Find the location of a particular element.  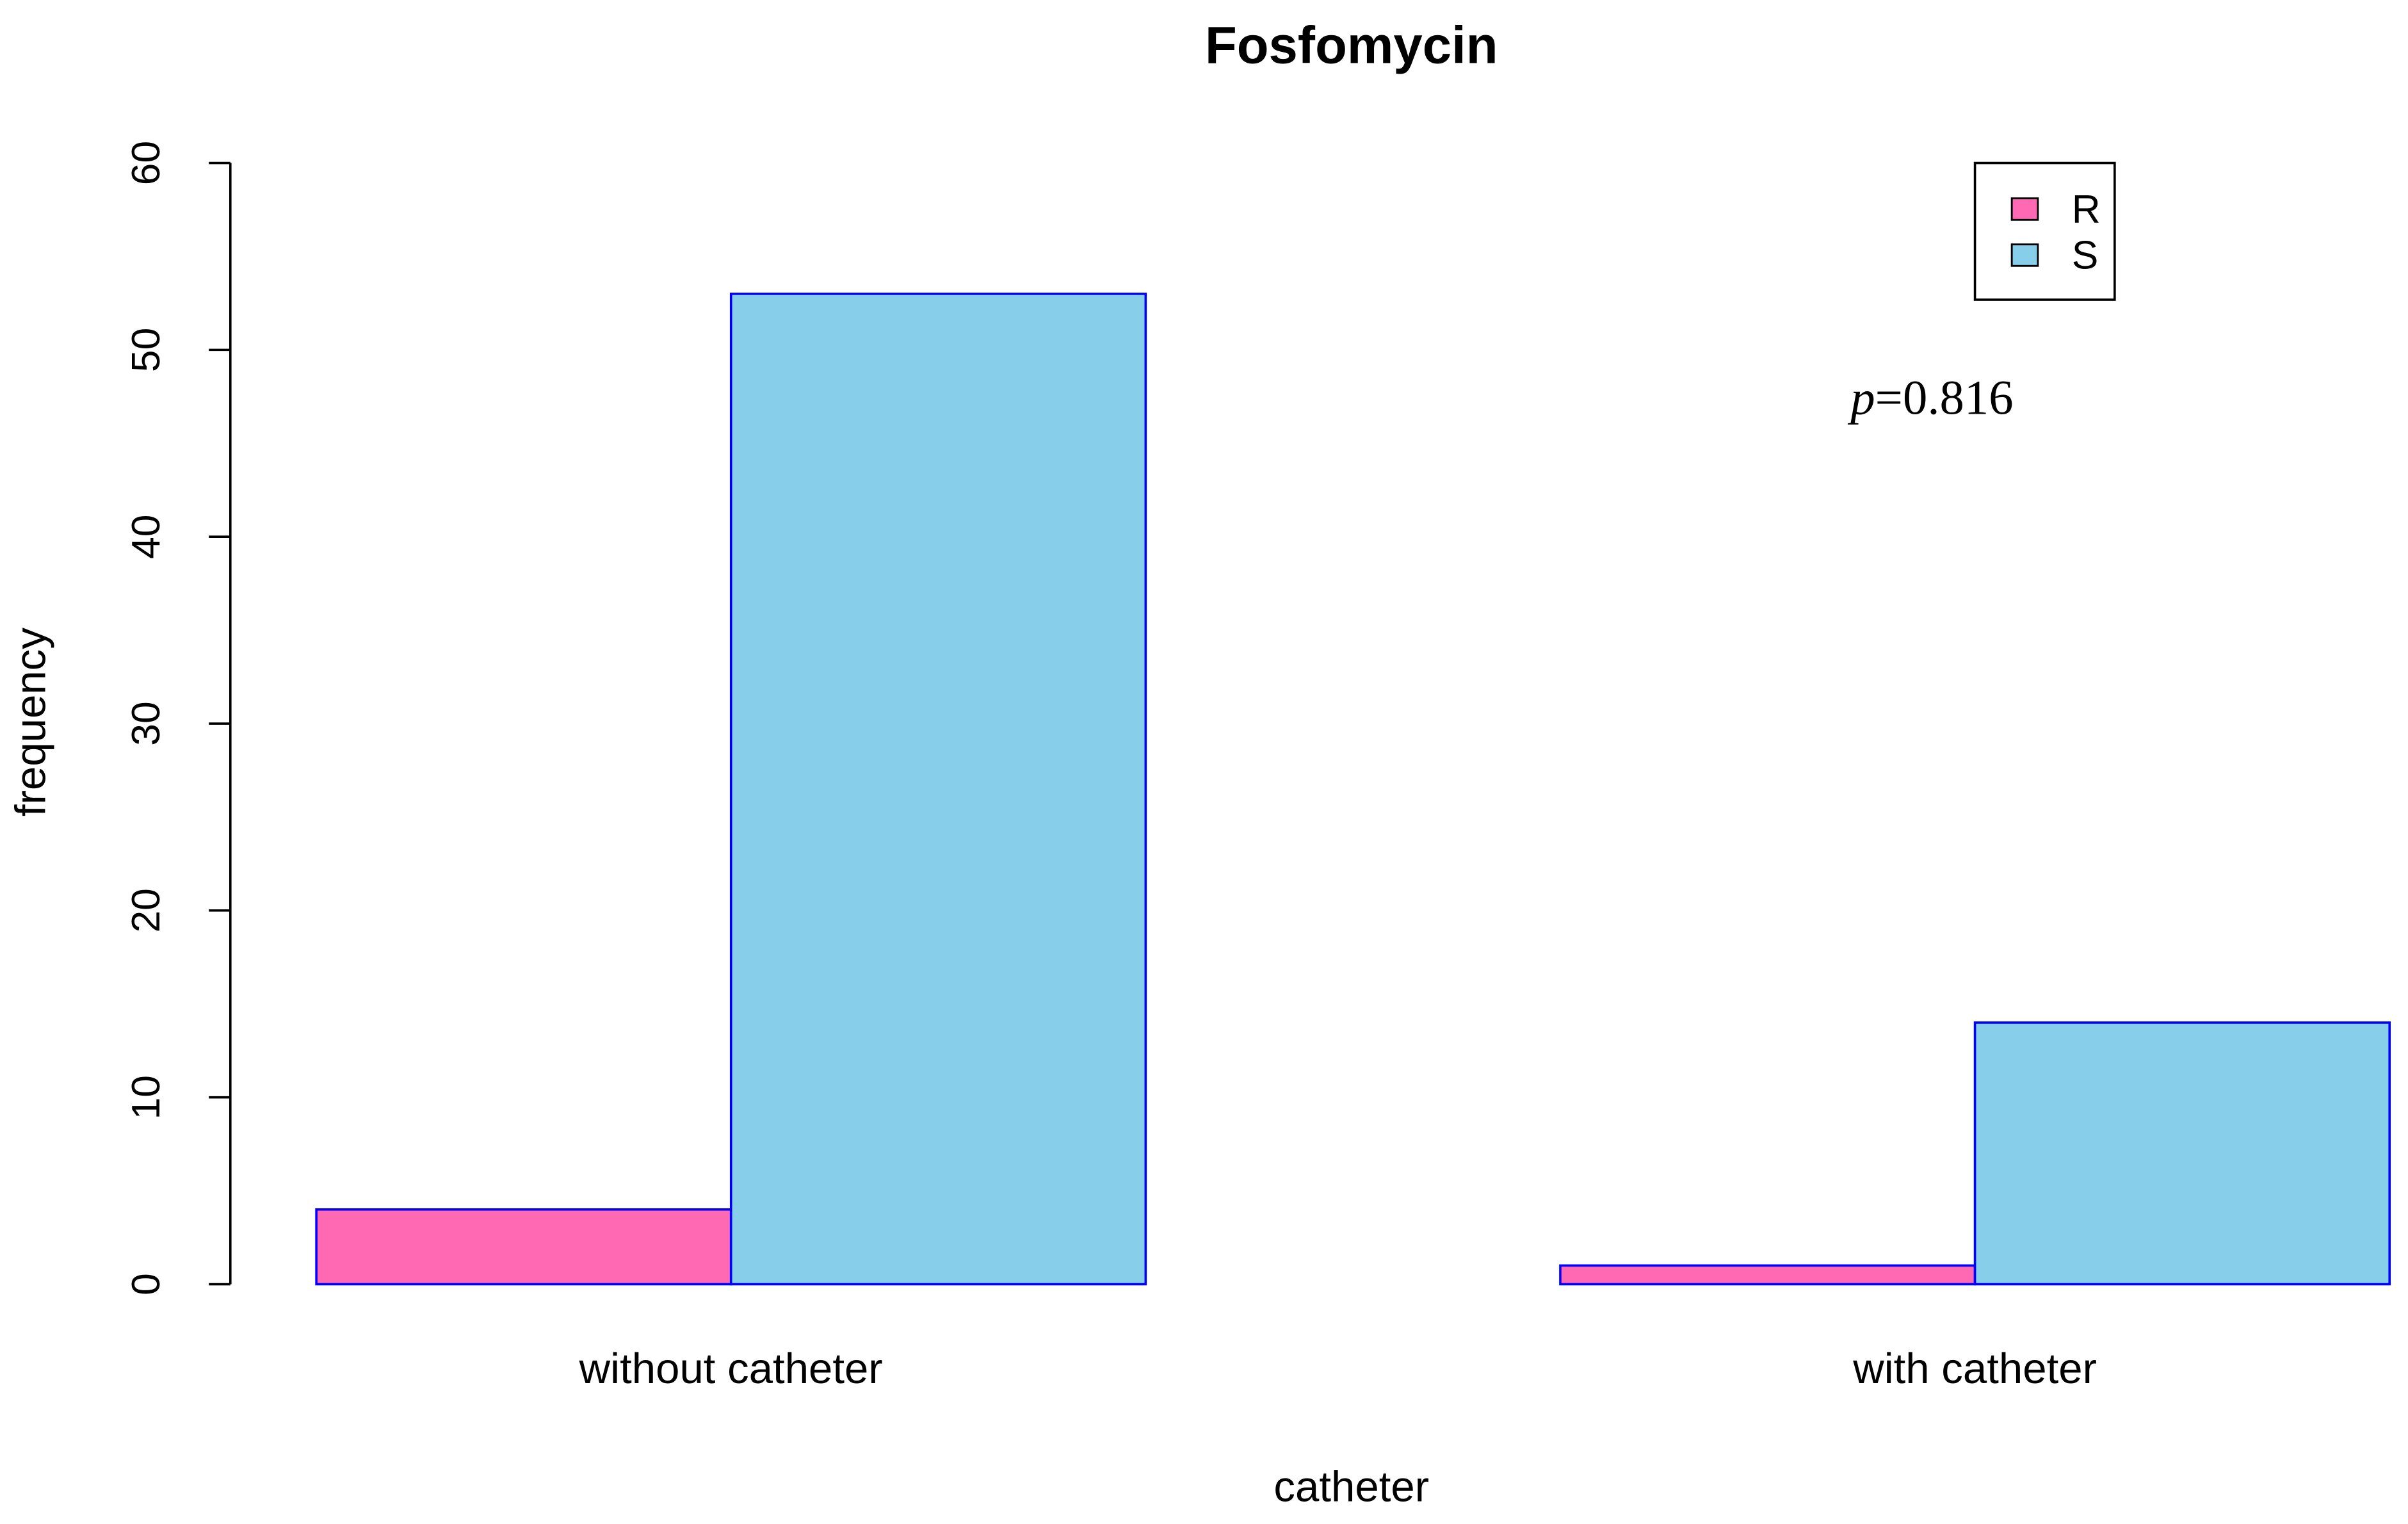

y-tick-label: 60 is located at coordinates (146, 163).